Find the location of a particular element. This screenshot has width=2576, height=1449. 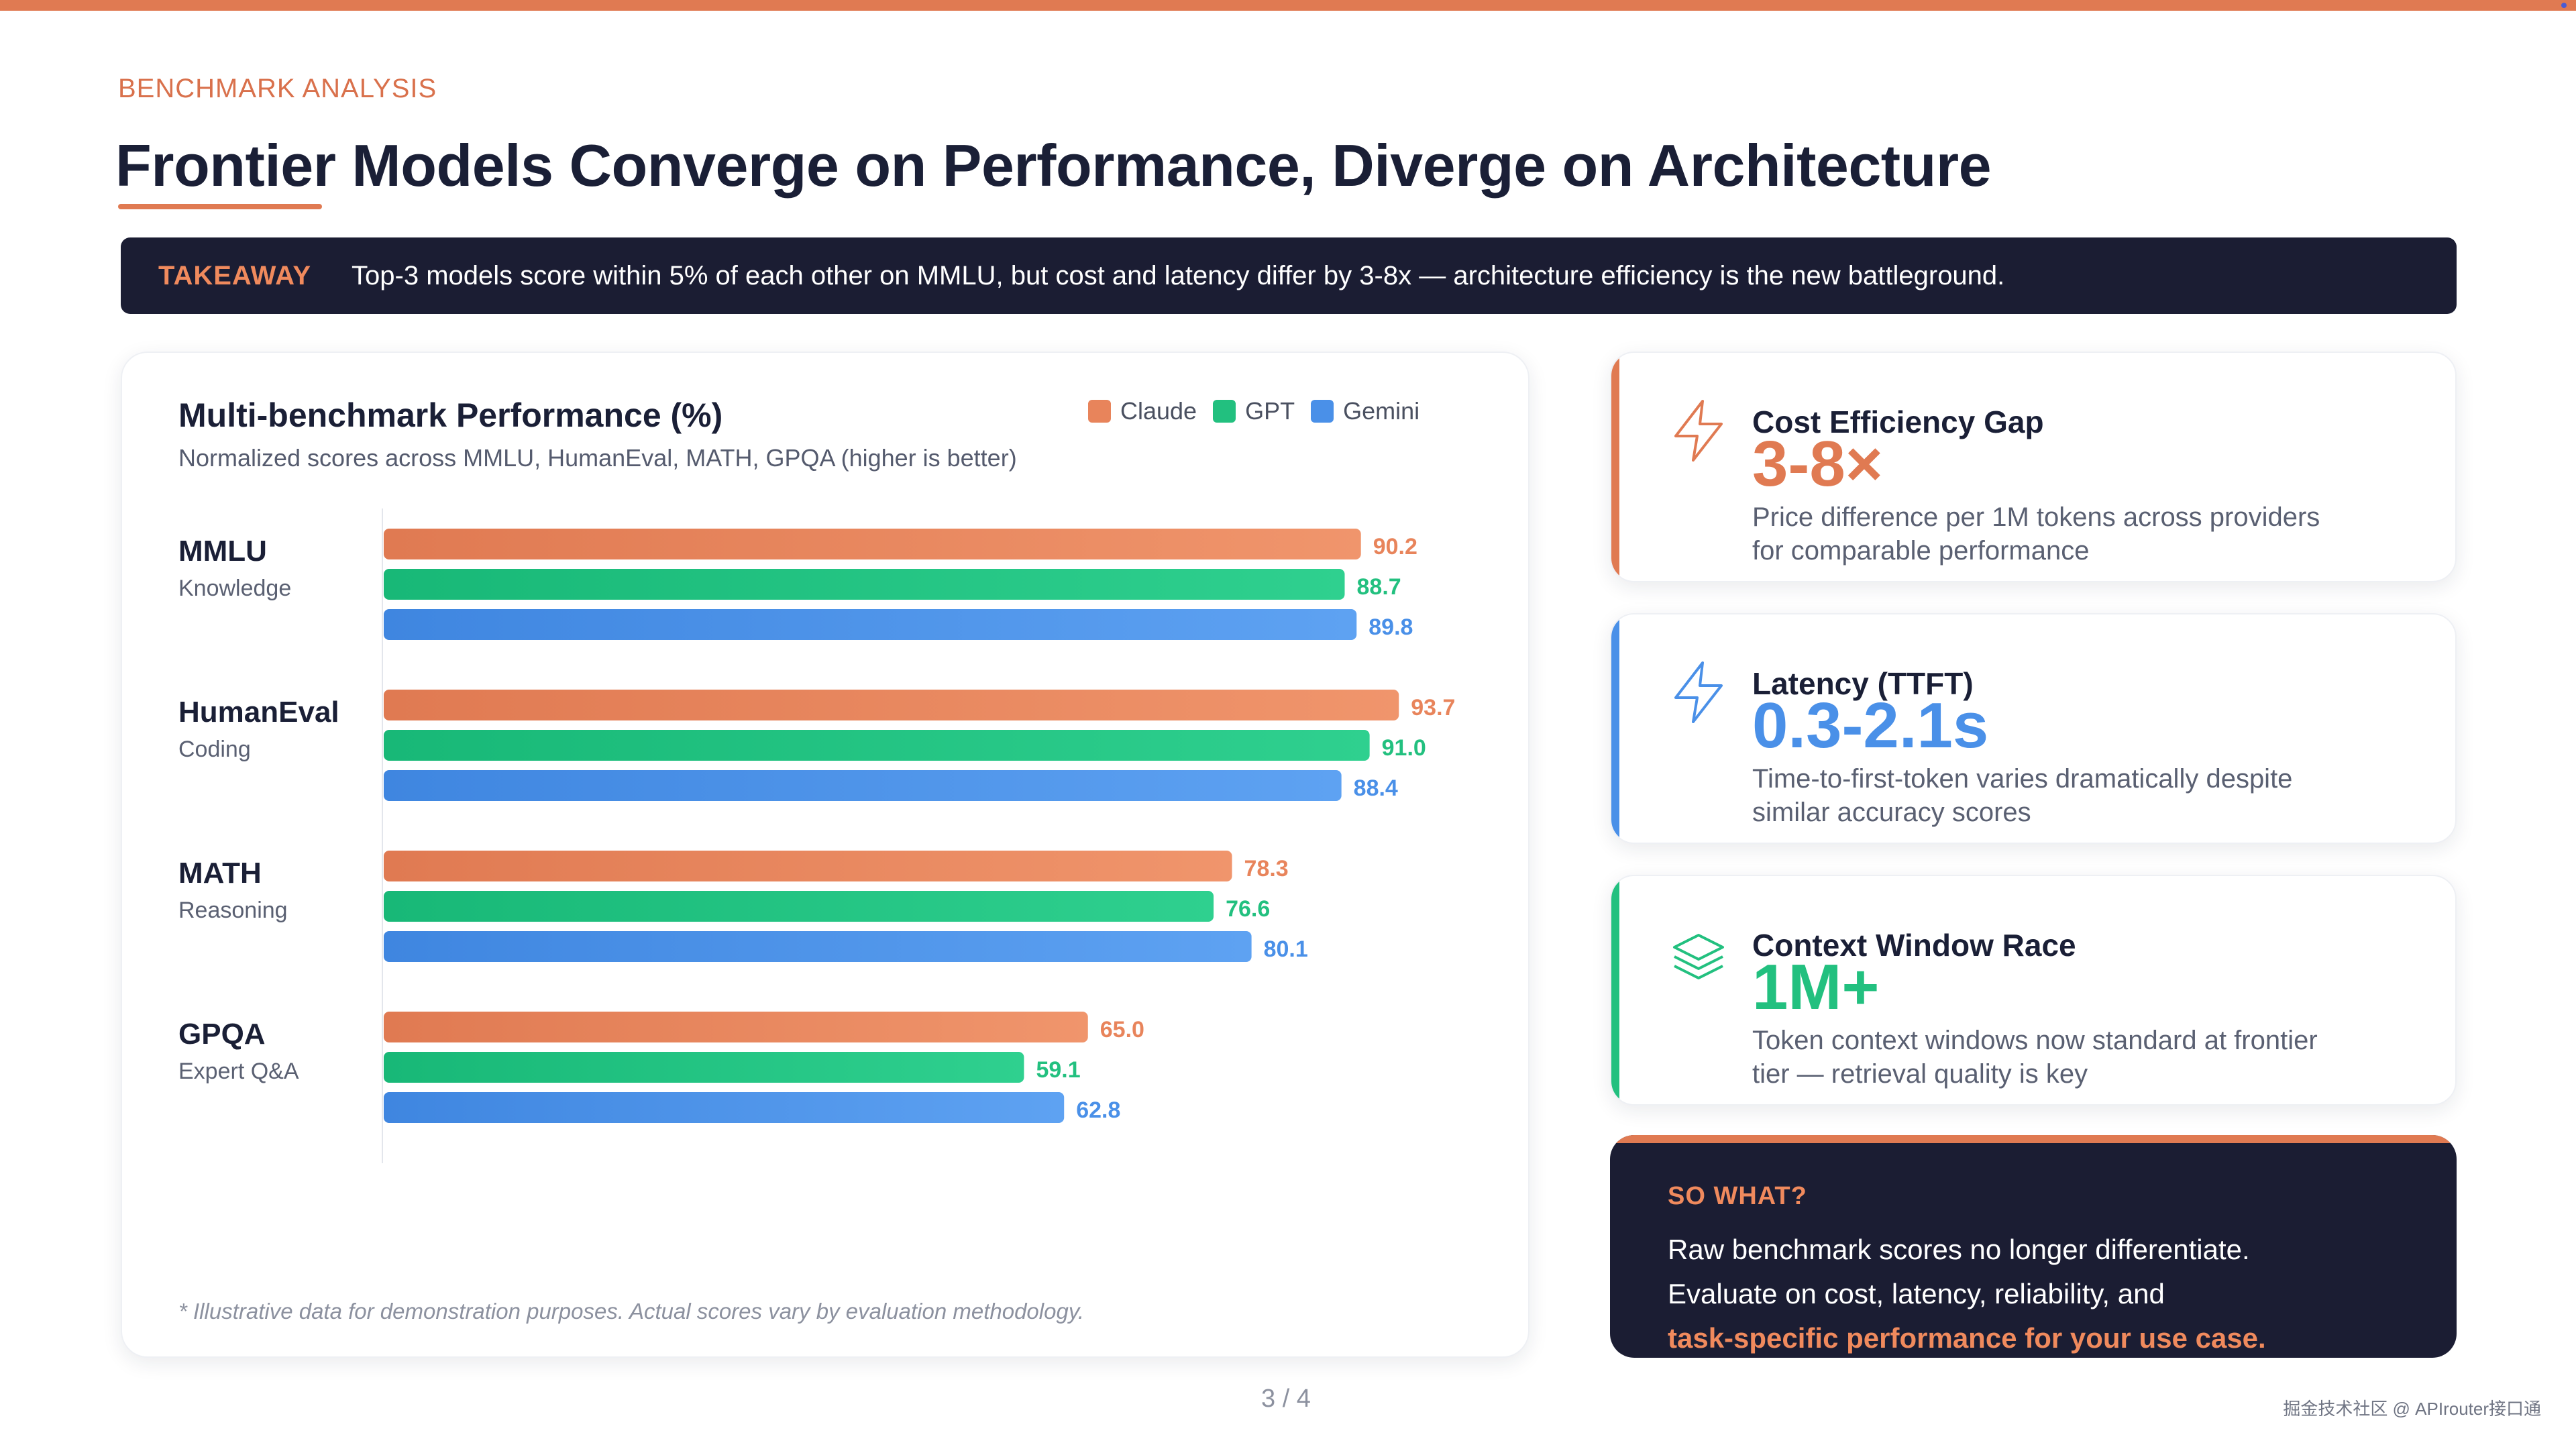

bar-mmlu-gemini is located at coordinates (870, 624).